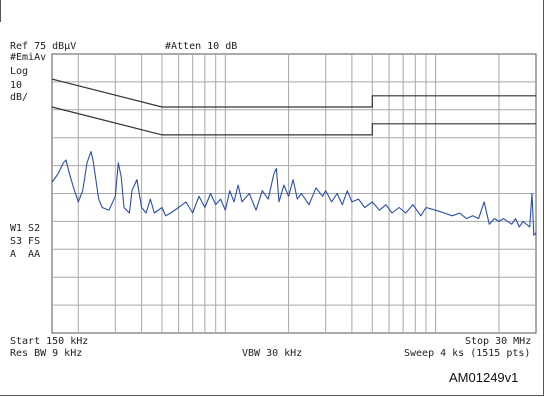 This screenshot has height=397, width=545. Describe the element at coordinates (49, 341) in the screenshot. I see `start-frequency-label: Start 150 kHz` at that location.